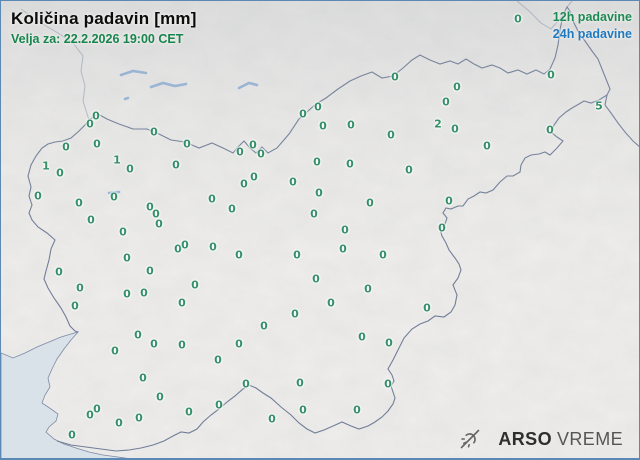 This screenshot has width=640, height=460. I want to click on brand-vreme: VREME, so click(589, 438).